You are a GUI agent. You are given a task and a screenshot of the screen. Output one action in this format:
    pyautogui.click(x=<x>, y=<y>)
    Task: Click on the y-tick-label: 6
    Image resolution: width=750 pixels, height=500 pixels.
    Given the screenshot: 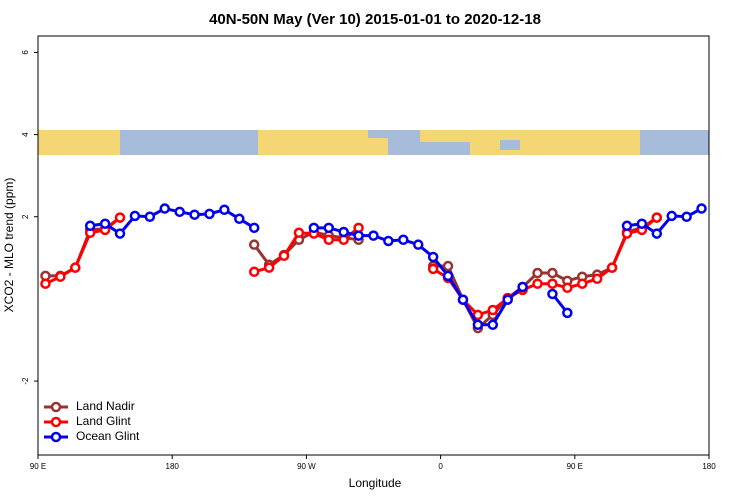 What is the action you would take?
    pyautogui.click(x=25, y=52)
    